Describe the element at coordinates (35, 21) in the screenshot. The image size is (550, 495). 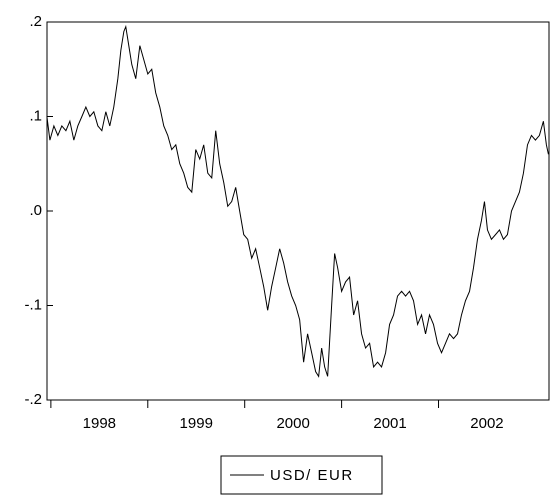
I see `y-tick-label: .2` at that location.